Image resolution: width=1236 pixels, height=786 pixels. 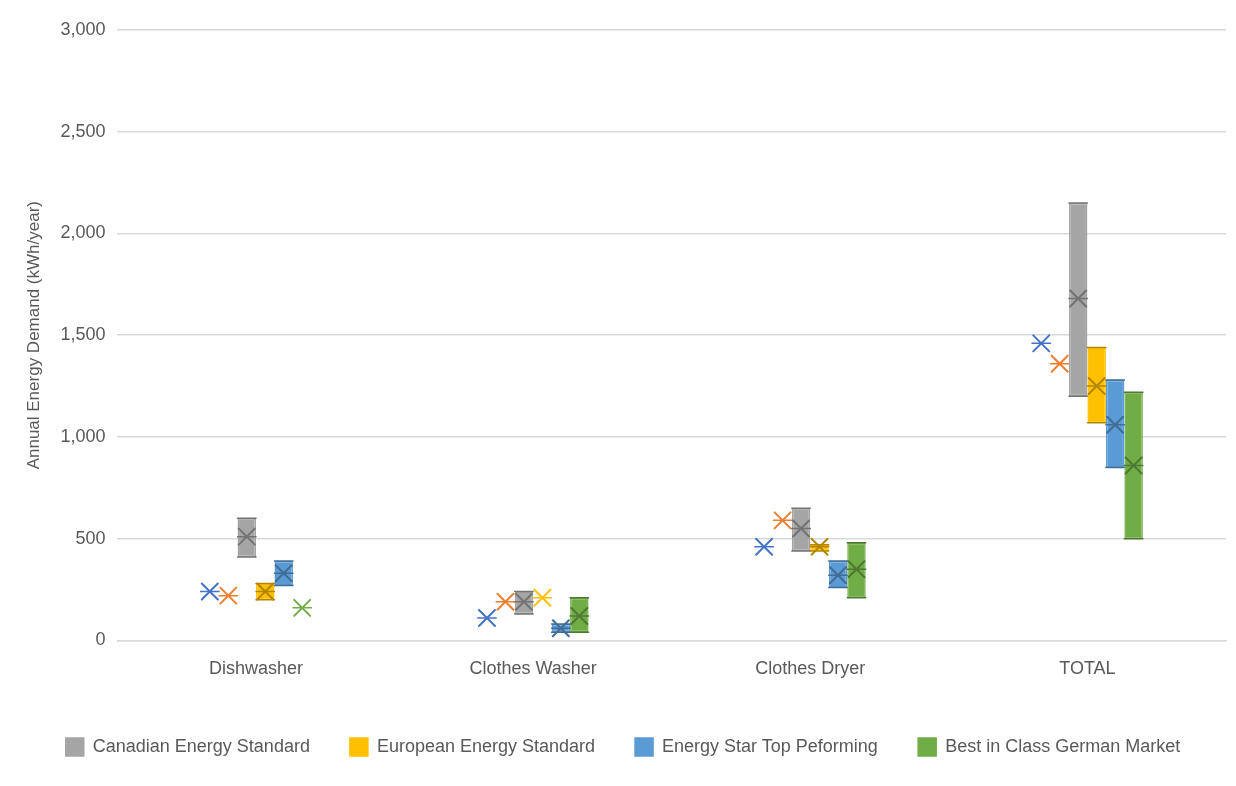 What do you see at coordinates (100, 639) in the screenshot?
I see `y-tick-label: 0` at bounding box center [100, 639].